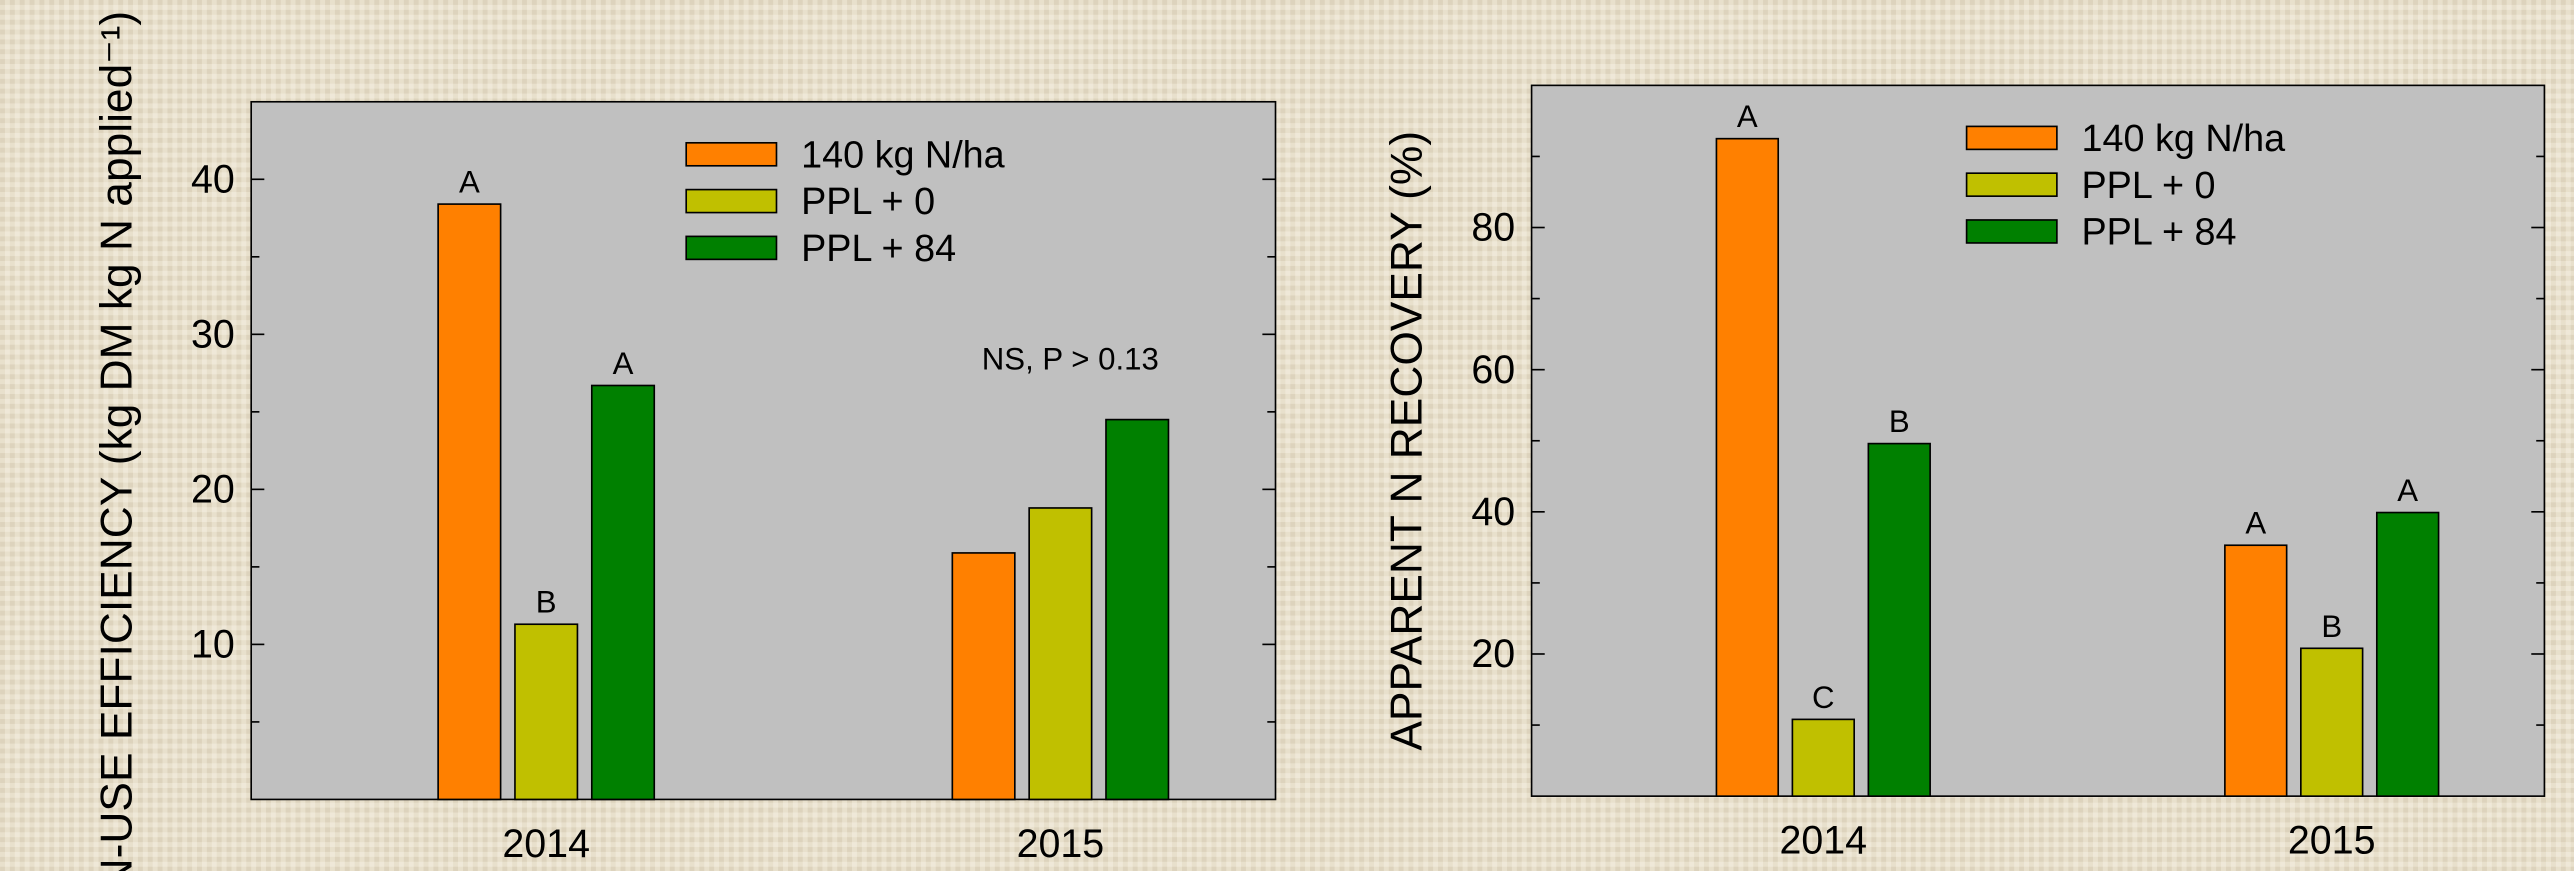  What do you see at coordinates (1493, 370) in the screenshot?
I see `y-tick-label: 60` at bounding box center [1493, 370].